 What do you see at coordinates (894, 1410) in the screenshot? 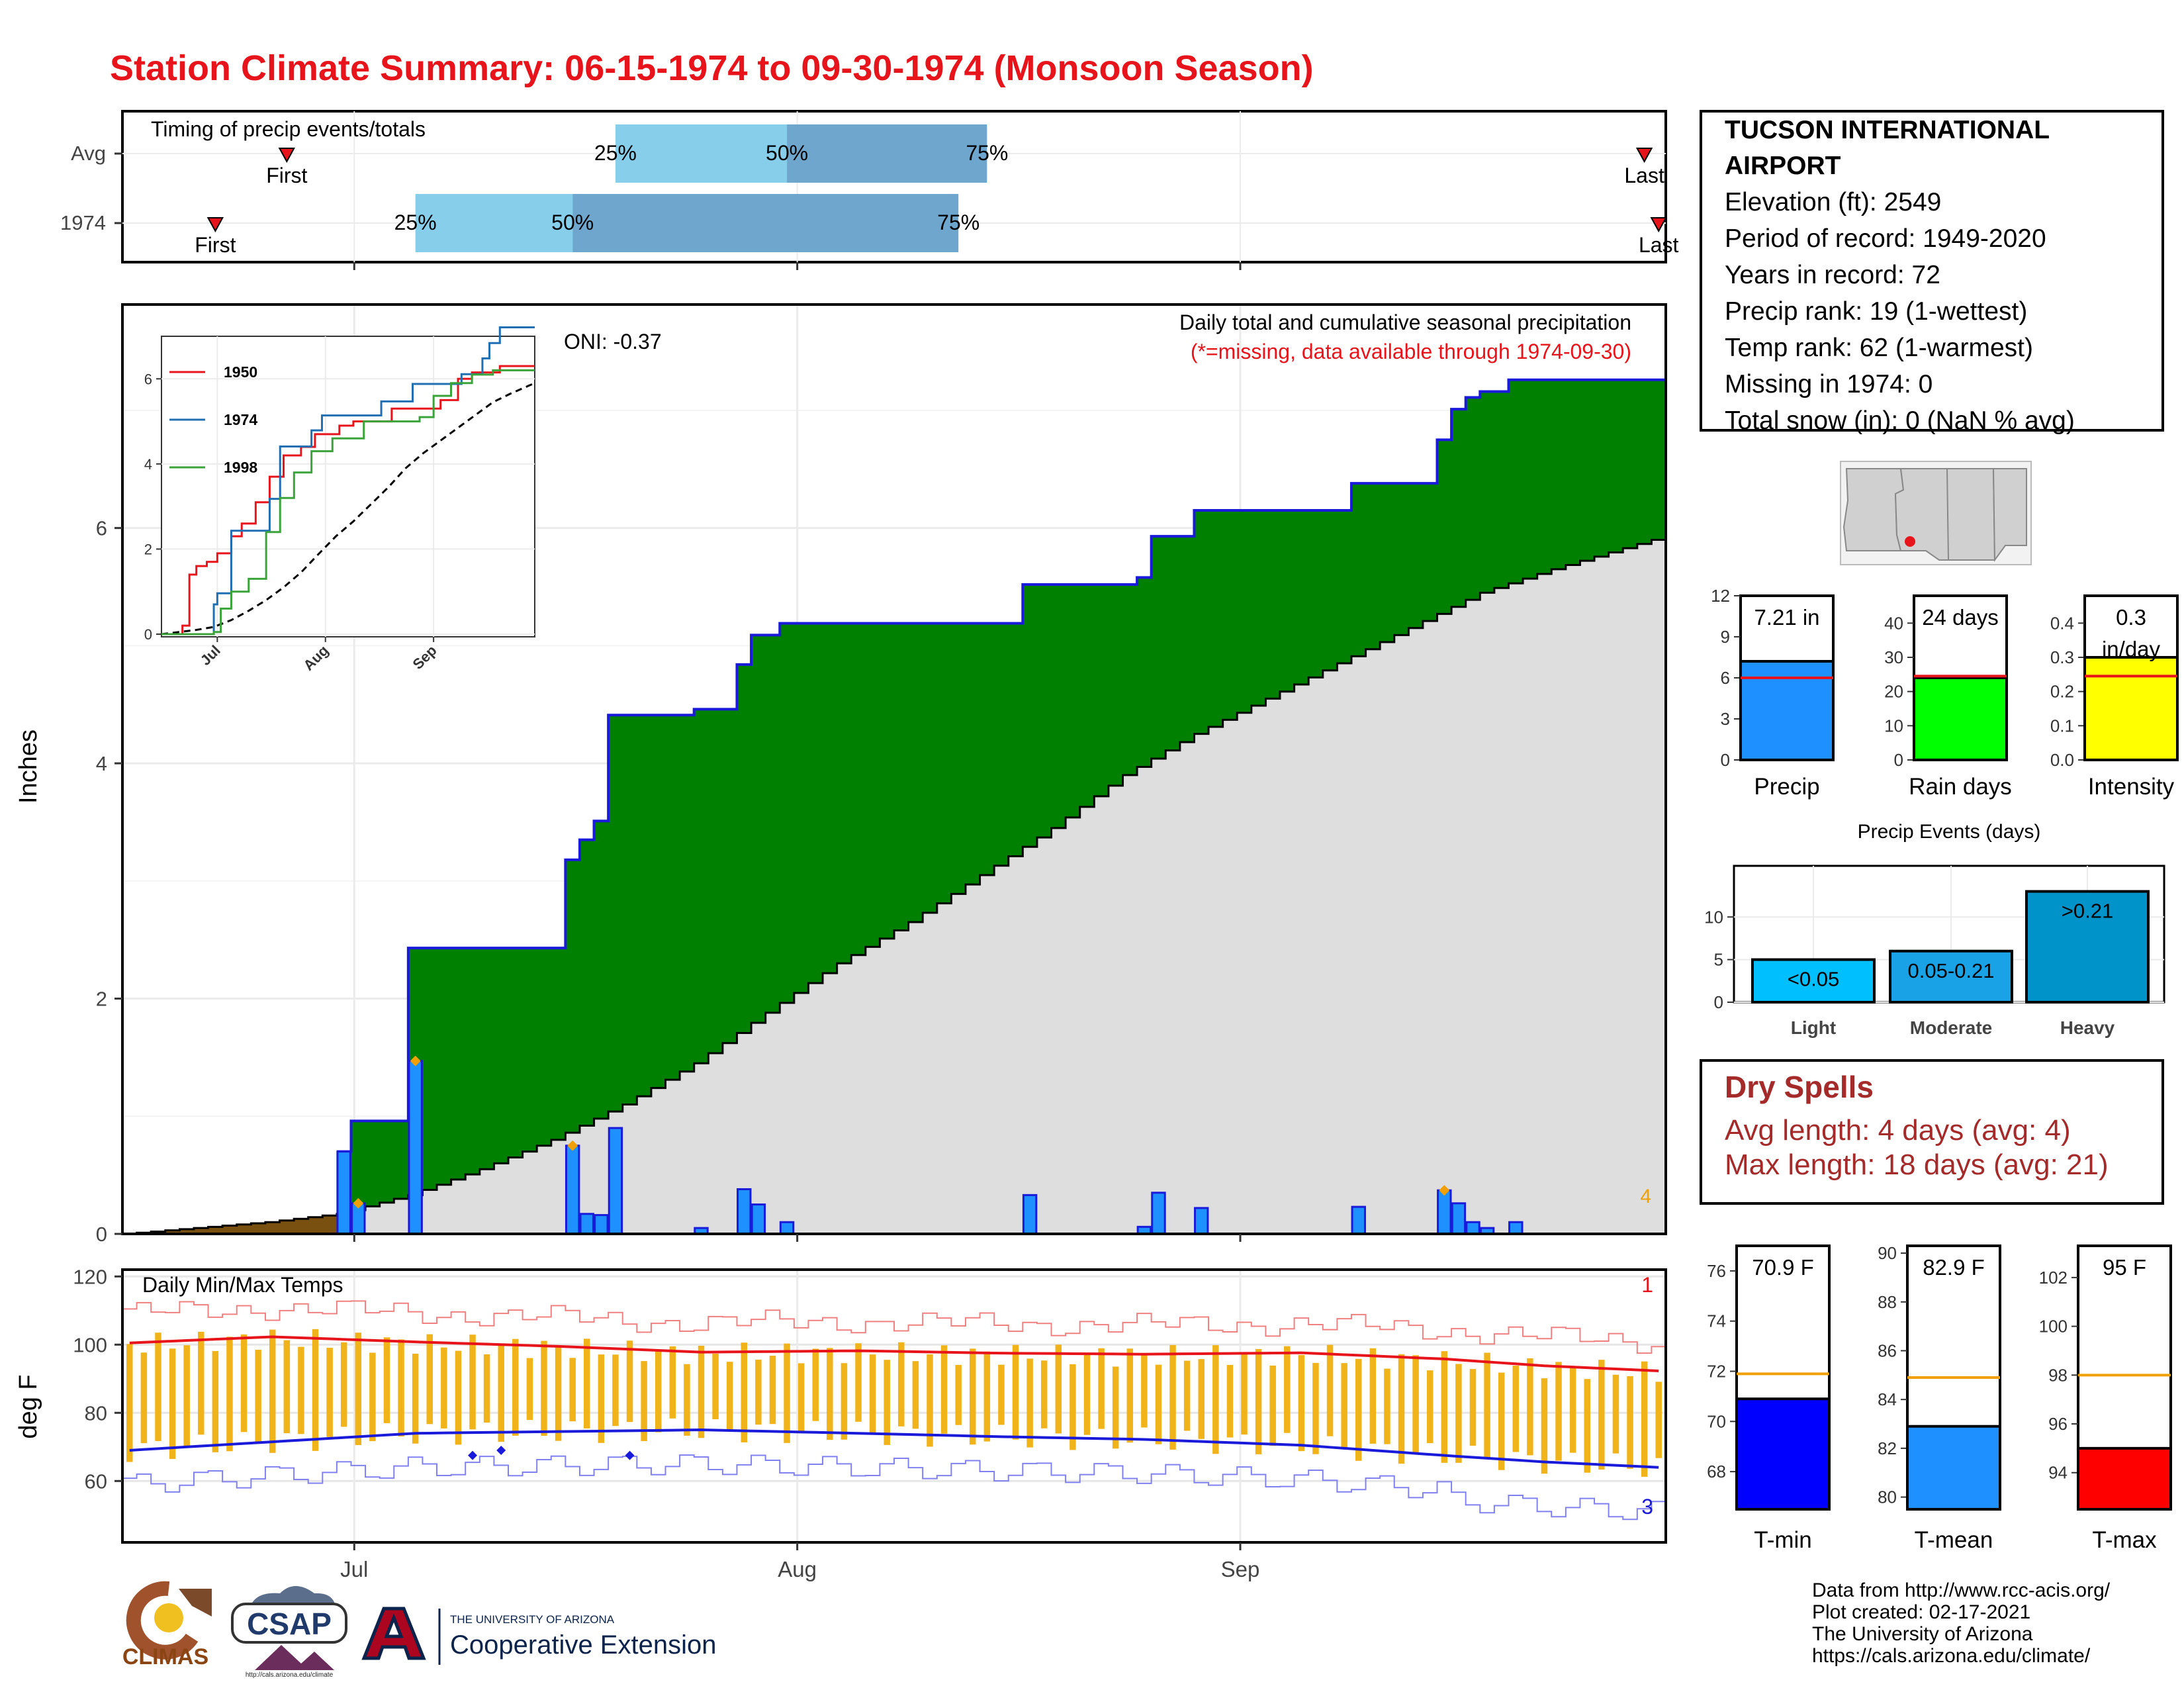
I see `temps-marks` at bounding box center [894, 1410].